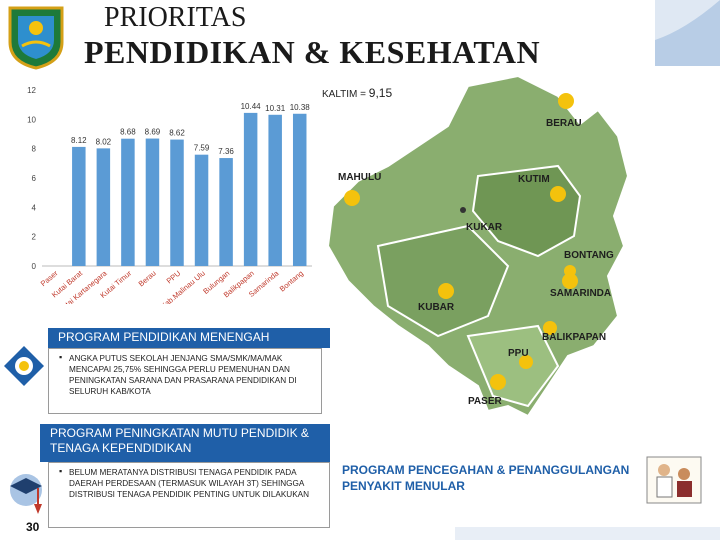  What do you see at coordinates (574, 337) in the screenshot?
I see `map-label-balikpapan: BALIKPAPAN` at bounding box center [574, 337].